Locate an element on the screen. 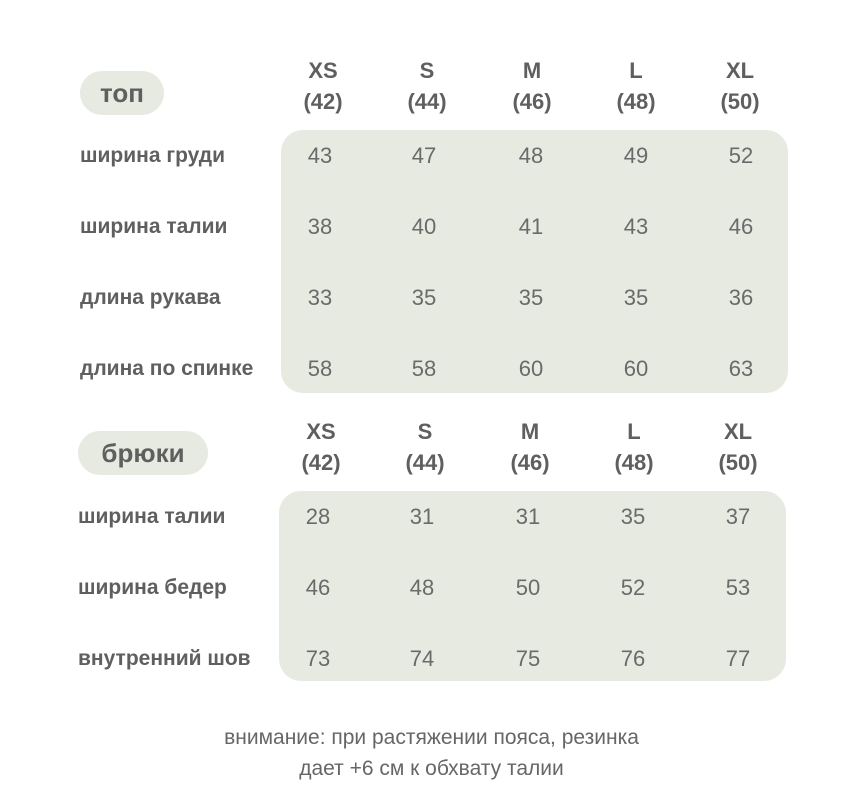 Image resolution: width=863 pixels, height=808 pixels. table-cell: 40 is located at coordinates (424, 226).